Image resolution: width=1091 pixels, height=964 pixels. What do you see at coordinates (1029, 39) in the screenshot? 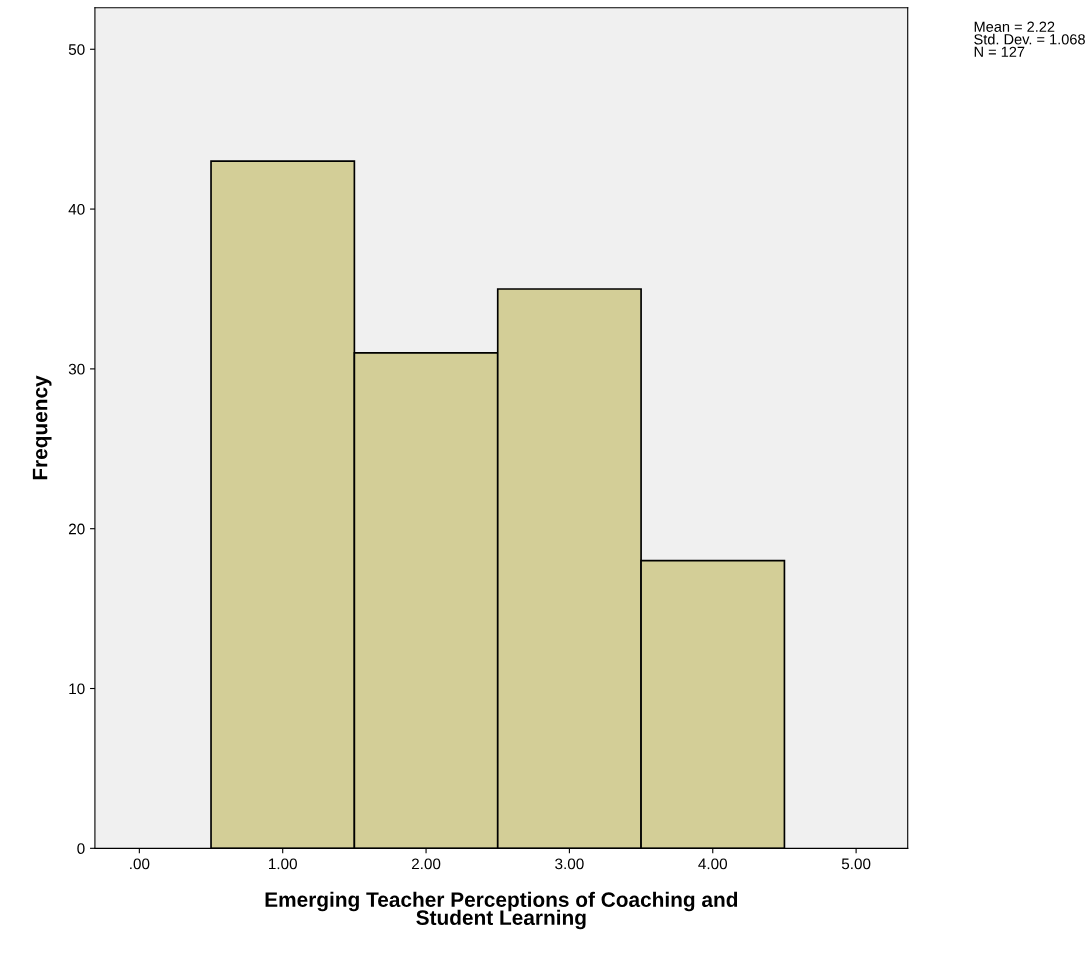
I see `text: Std. Dev. = 1.068` at bounding box center [1029, 39].